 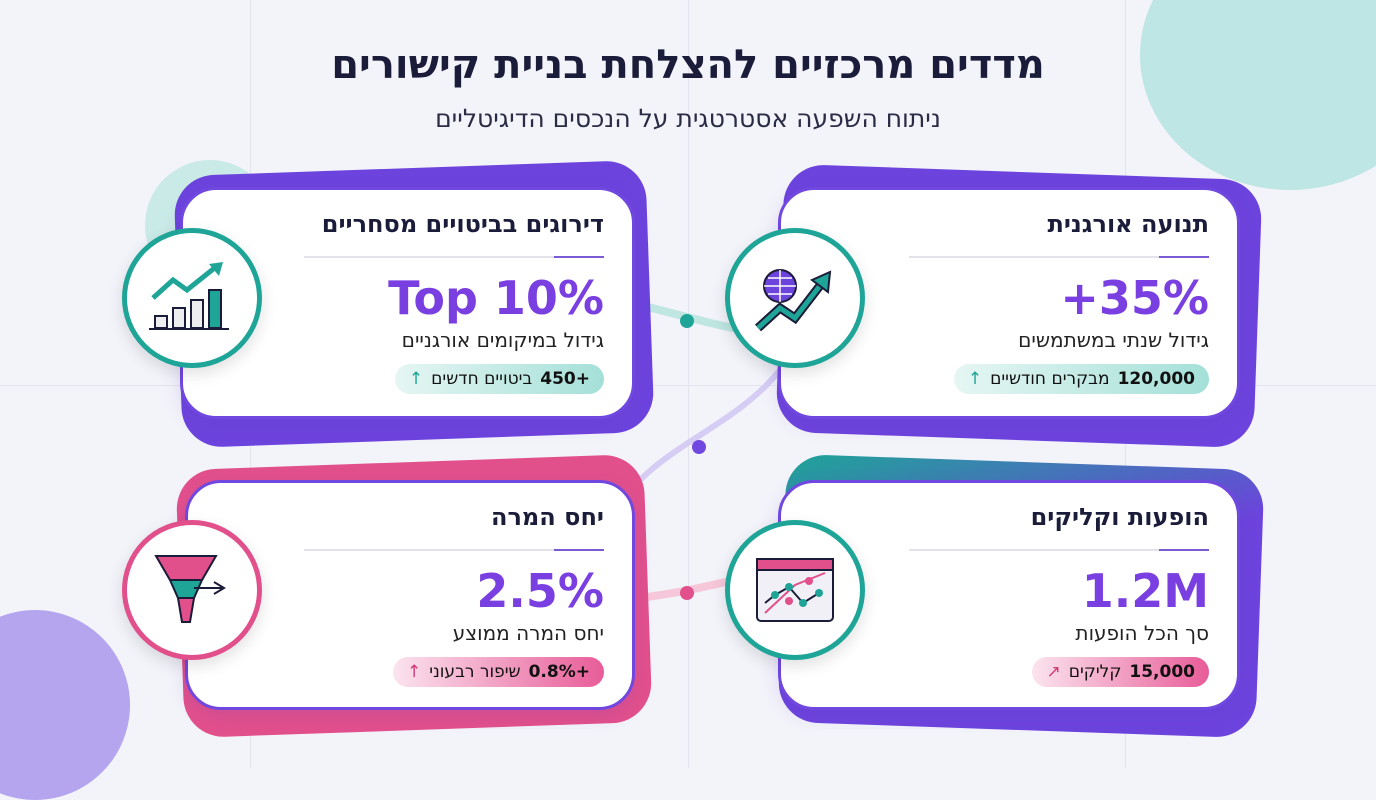 What do you see at coordinates (1053, 672) in the screenshot?
I see `arrow-up-right-icon: ↗` at bounding box center [1053, 672].